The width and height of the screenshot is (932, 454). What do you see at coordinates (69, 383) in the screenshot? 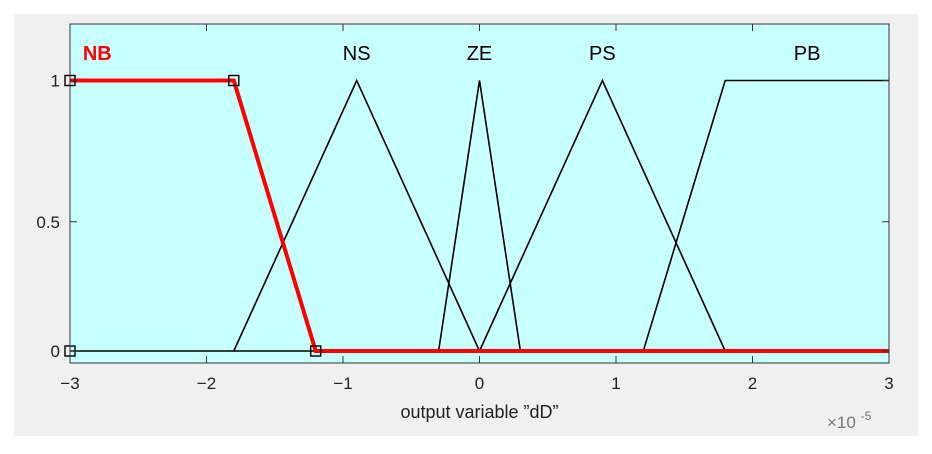
I see `x-tick-label: −3` at bounding box center [69, 383].